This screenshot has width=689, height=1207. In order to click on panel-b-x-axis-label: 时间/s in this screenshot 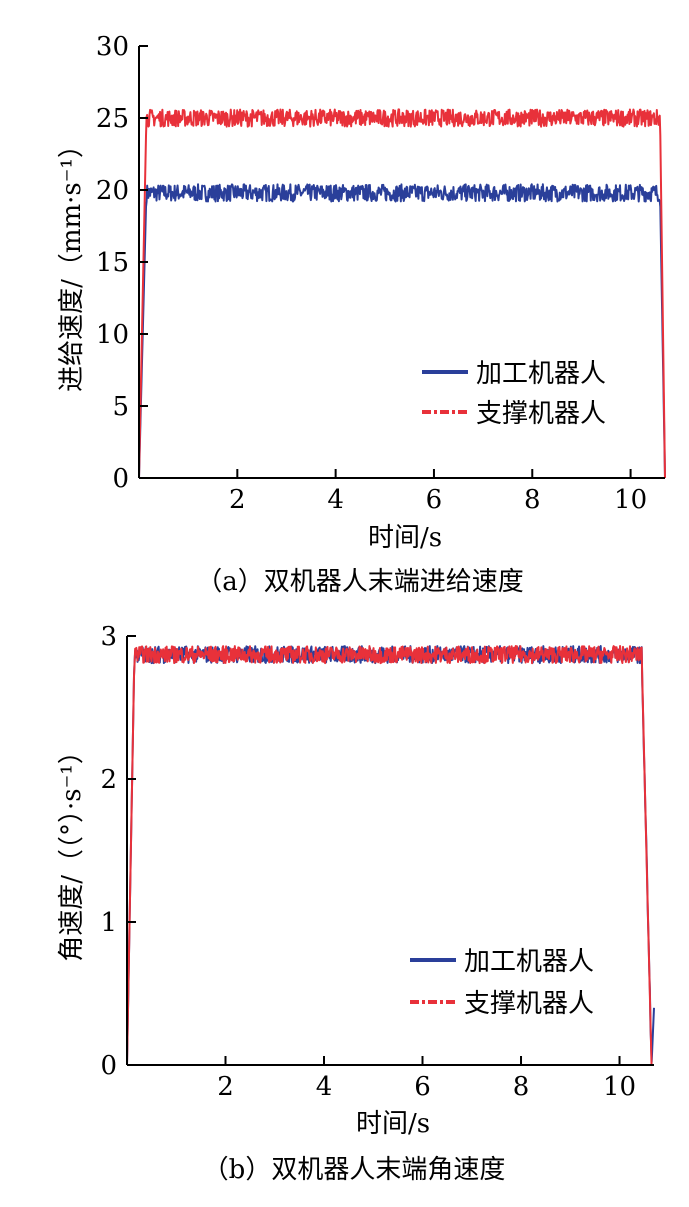, I will do `click(393, 1124)`.